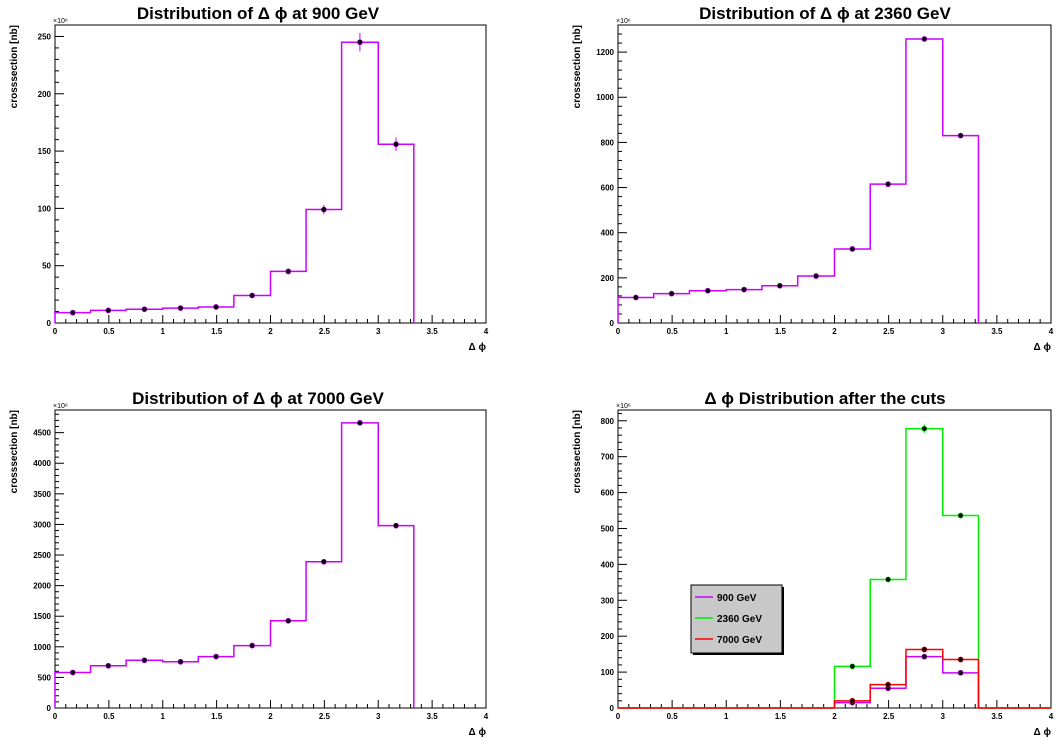 This screenshot has width=1061, height=742. Describe the element at coordinates (608, 457) in the screenshot. I see `y-tick-label: 700` at that location.